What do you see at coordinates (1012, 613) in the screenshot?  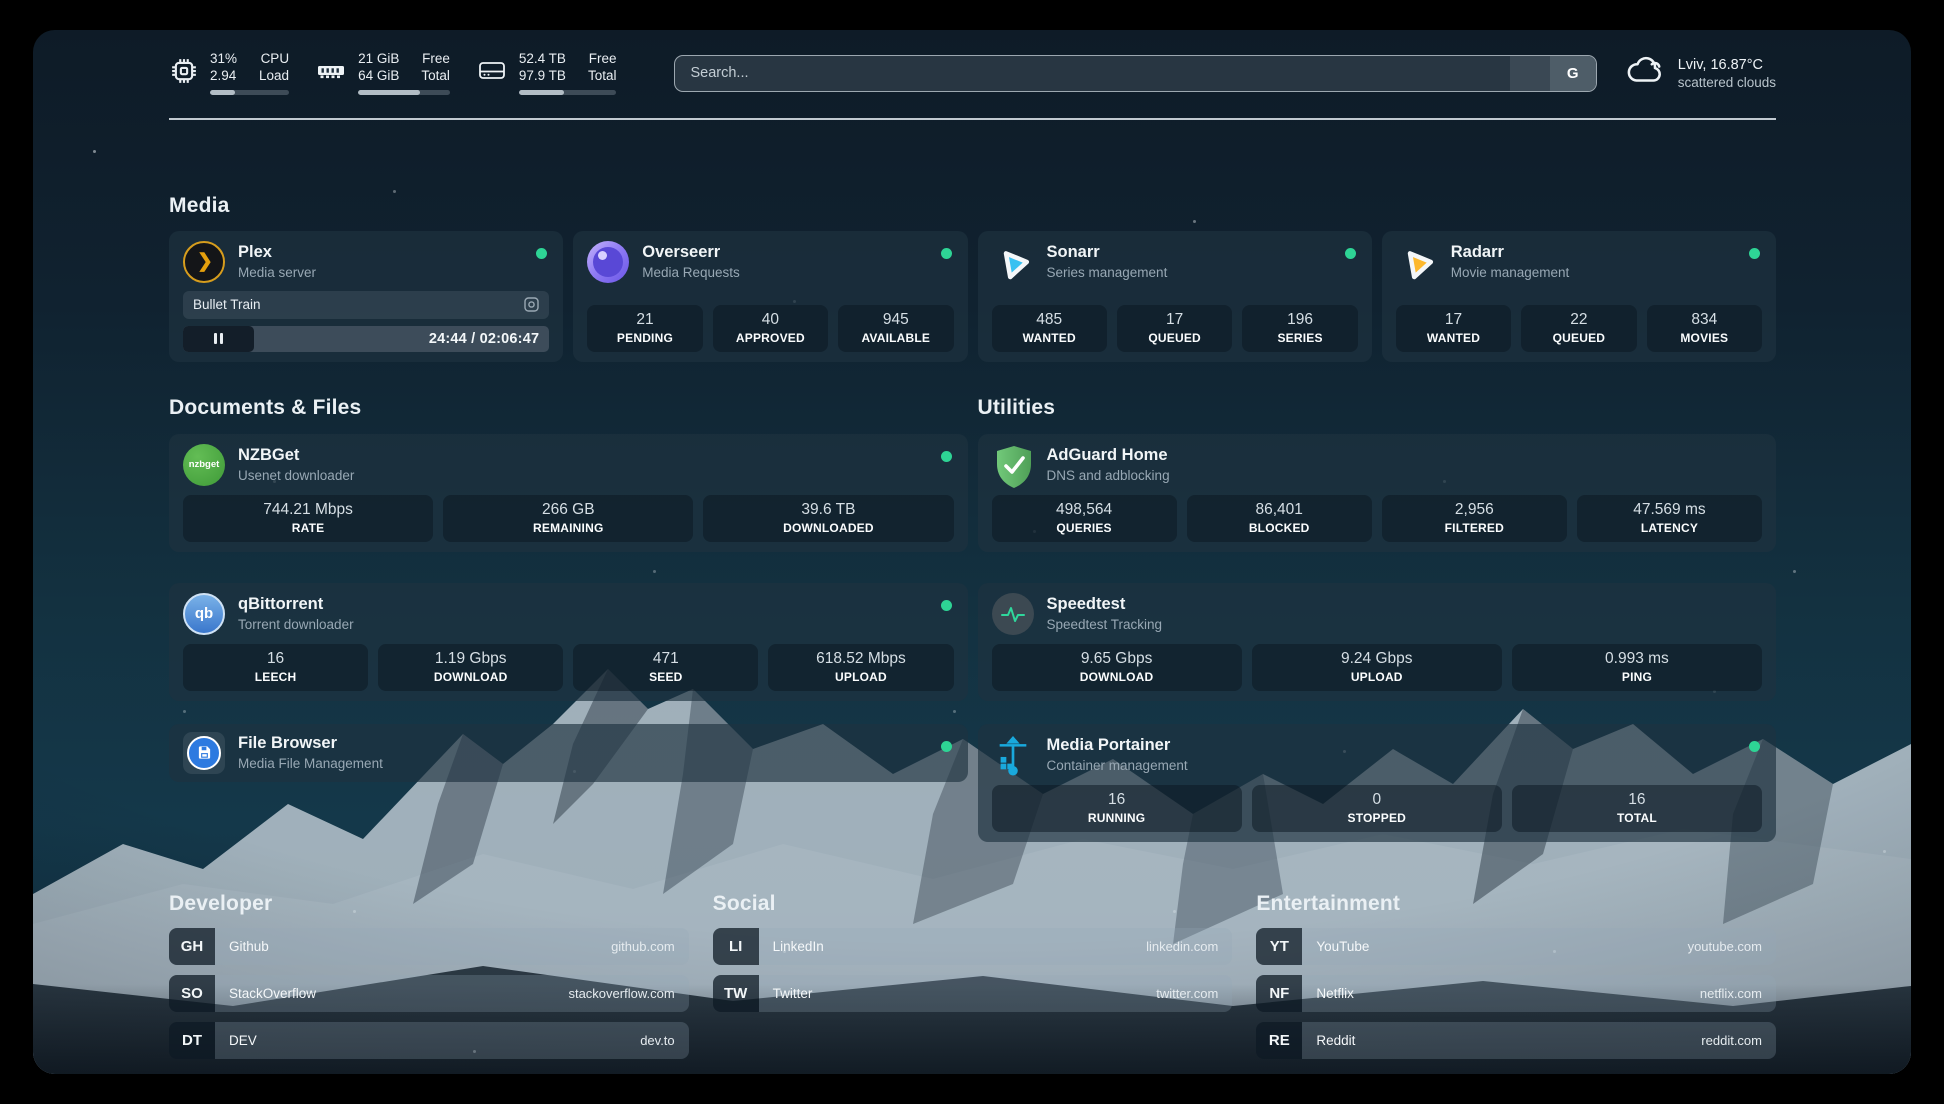 I see `speedtest-icon` at bounding box center [1012, 613].